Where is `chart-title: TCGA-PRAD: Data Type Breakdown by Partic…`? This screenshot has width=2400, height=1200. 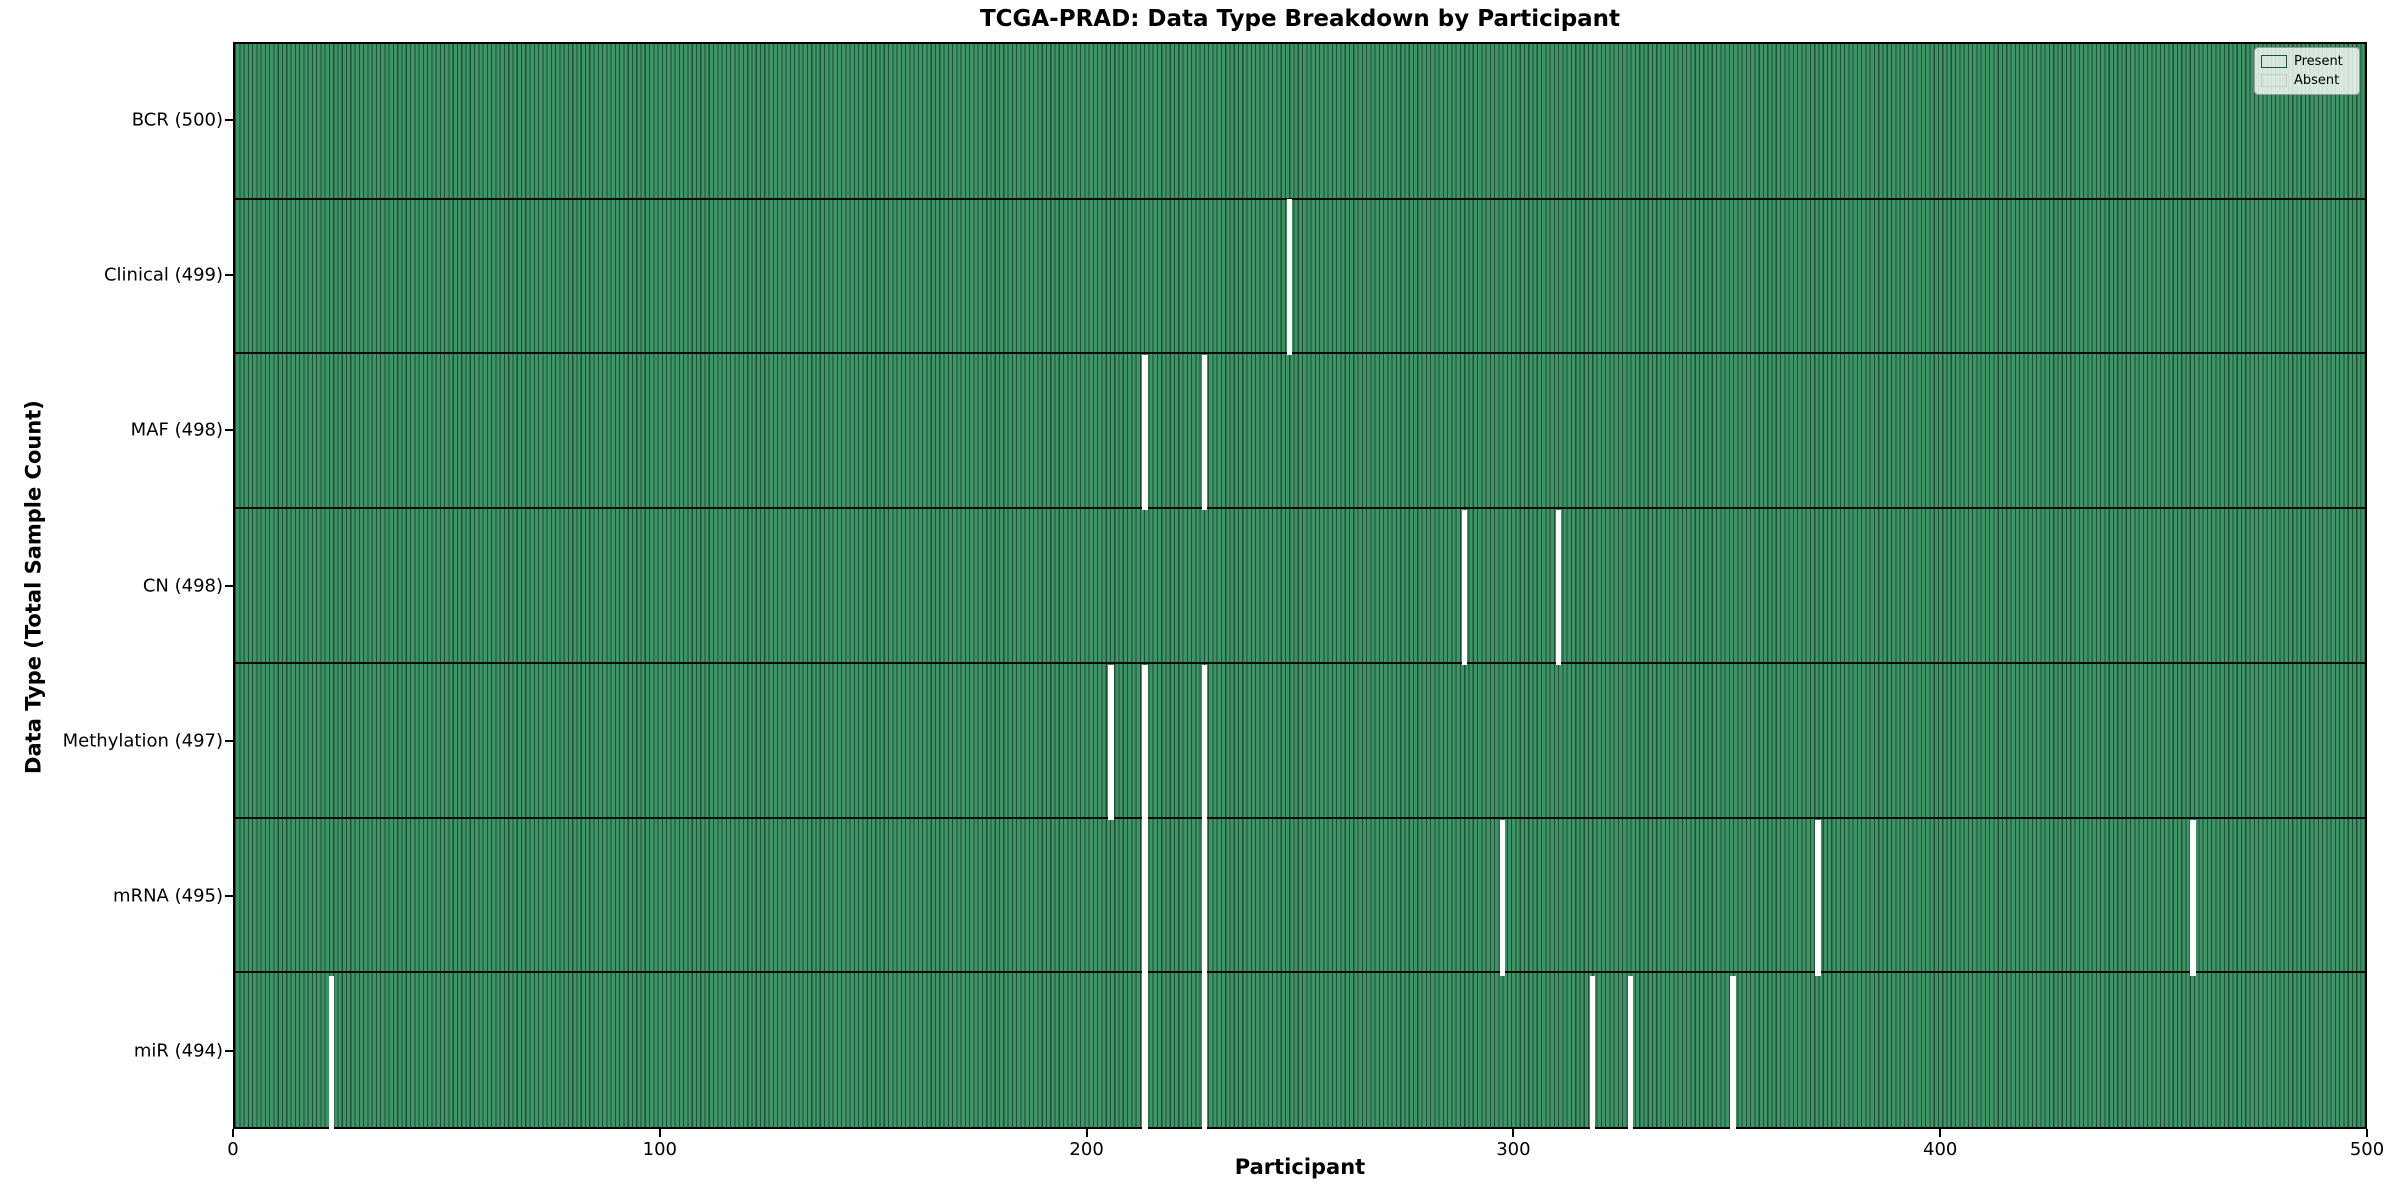 chart-title: TCGA-PRAD: Data Type Breakdown by Partic… is located at coordinates (1300, 19).